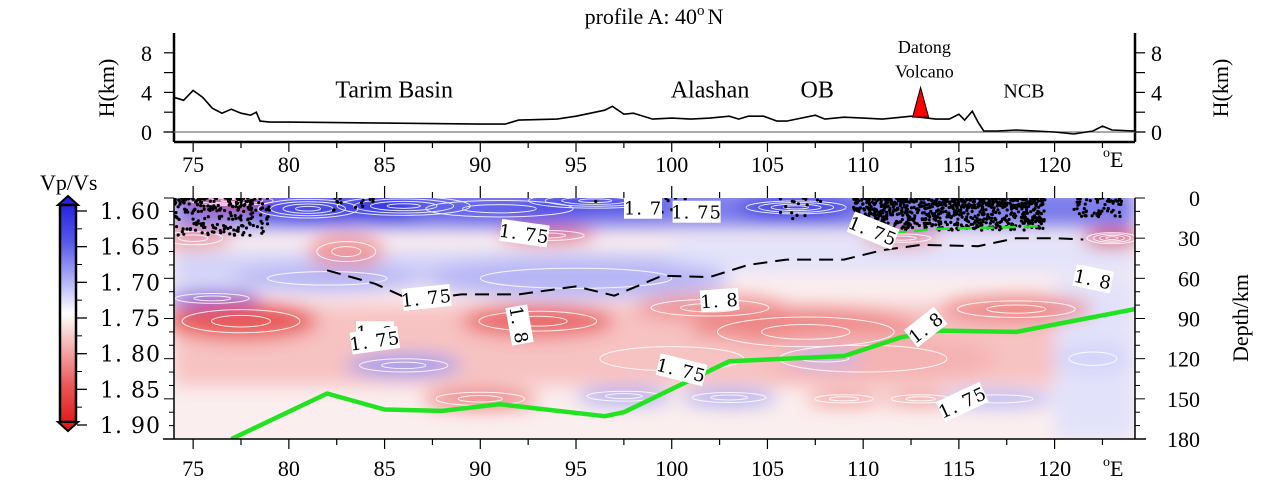 The height and width of the screenshot is (491, 1268). What do you see at coordinates (1113, 159) in the screenshot?
I see `x-unit-label-top: oE` at bounding box center [1113, 159].